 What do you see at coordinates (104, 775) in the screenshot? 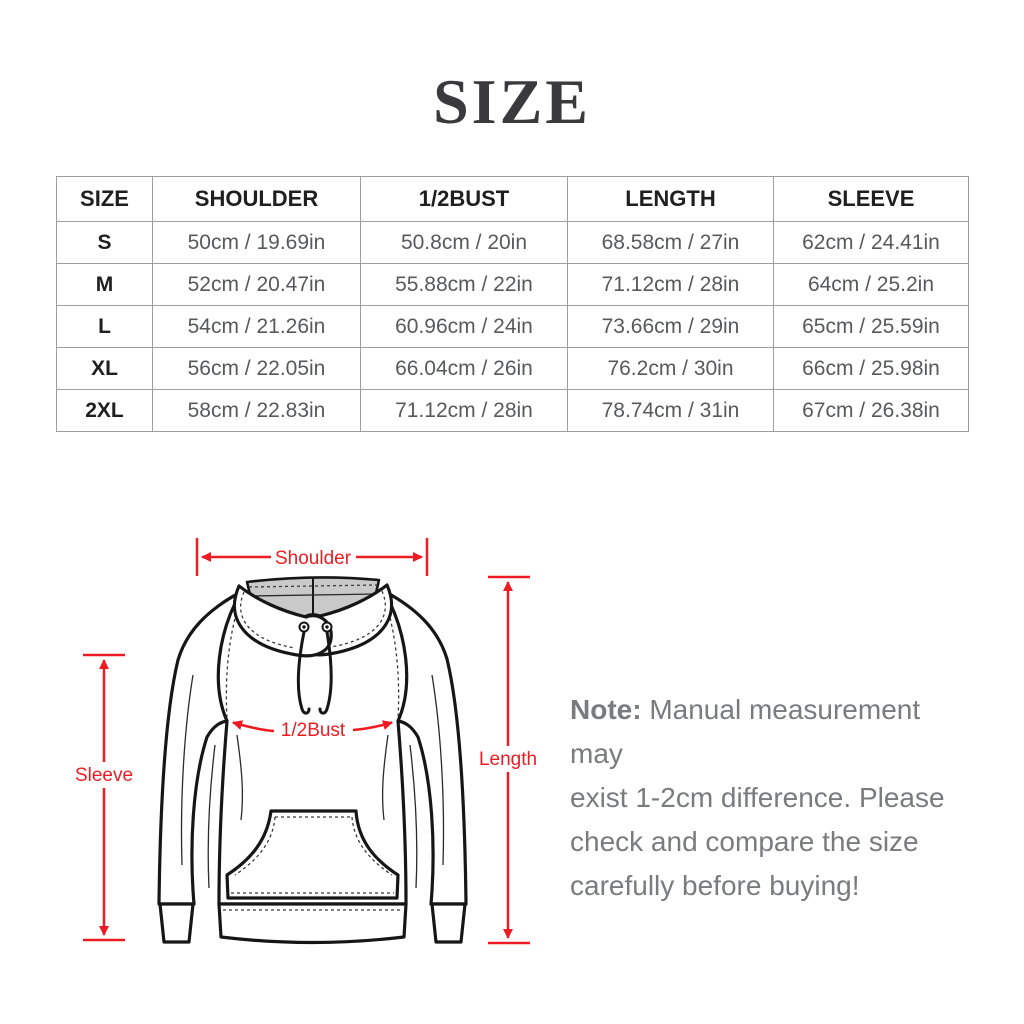
I see `sleeve-measure-label: Sleeve` at bounding box center [104, 775].